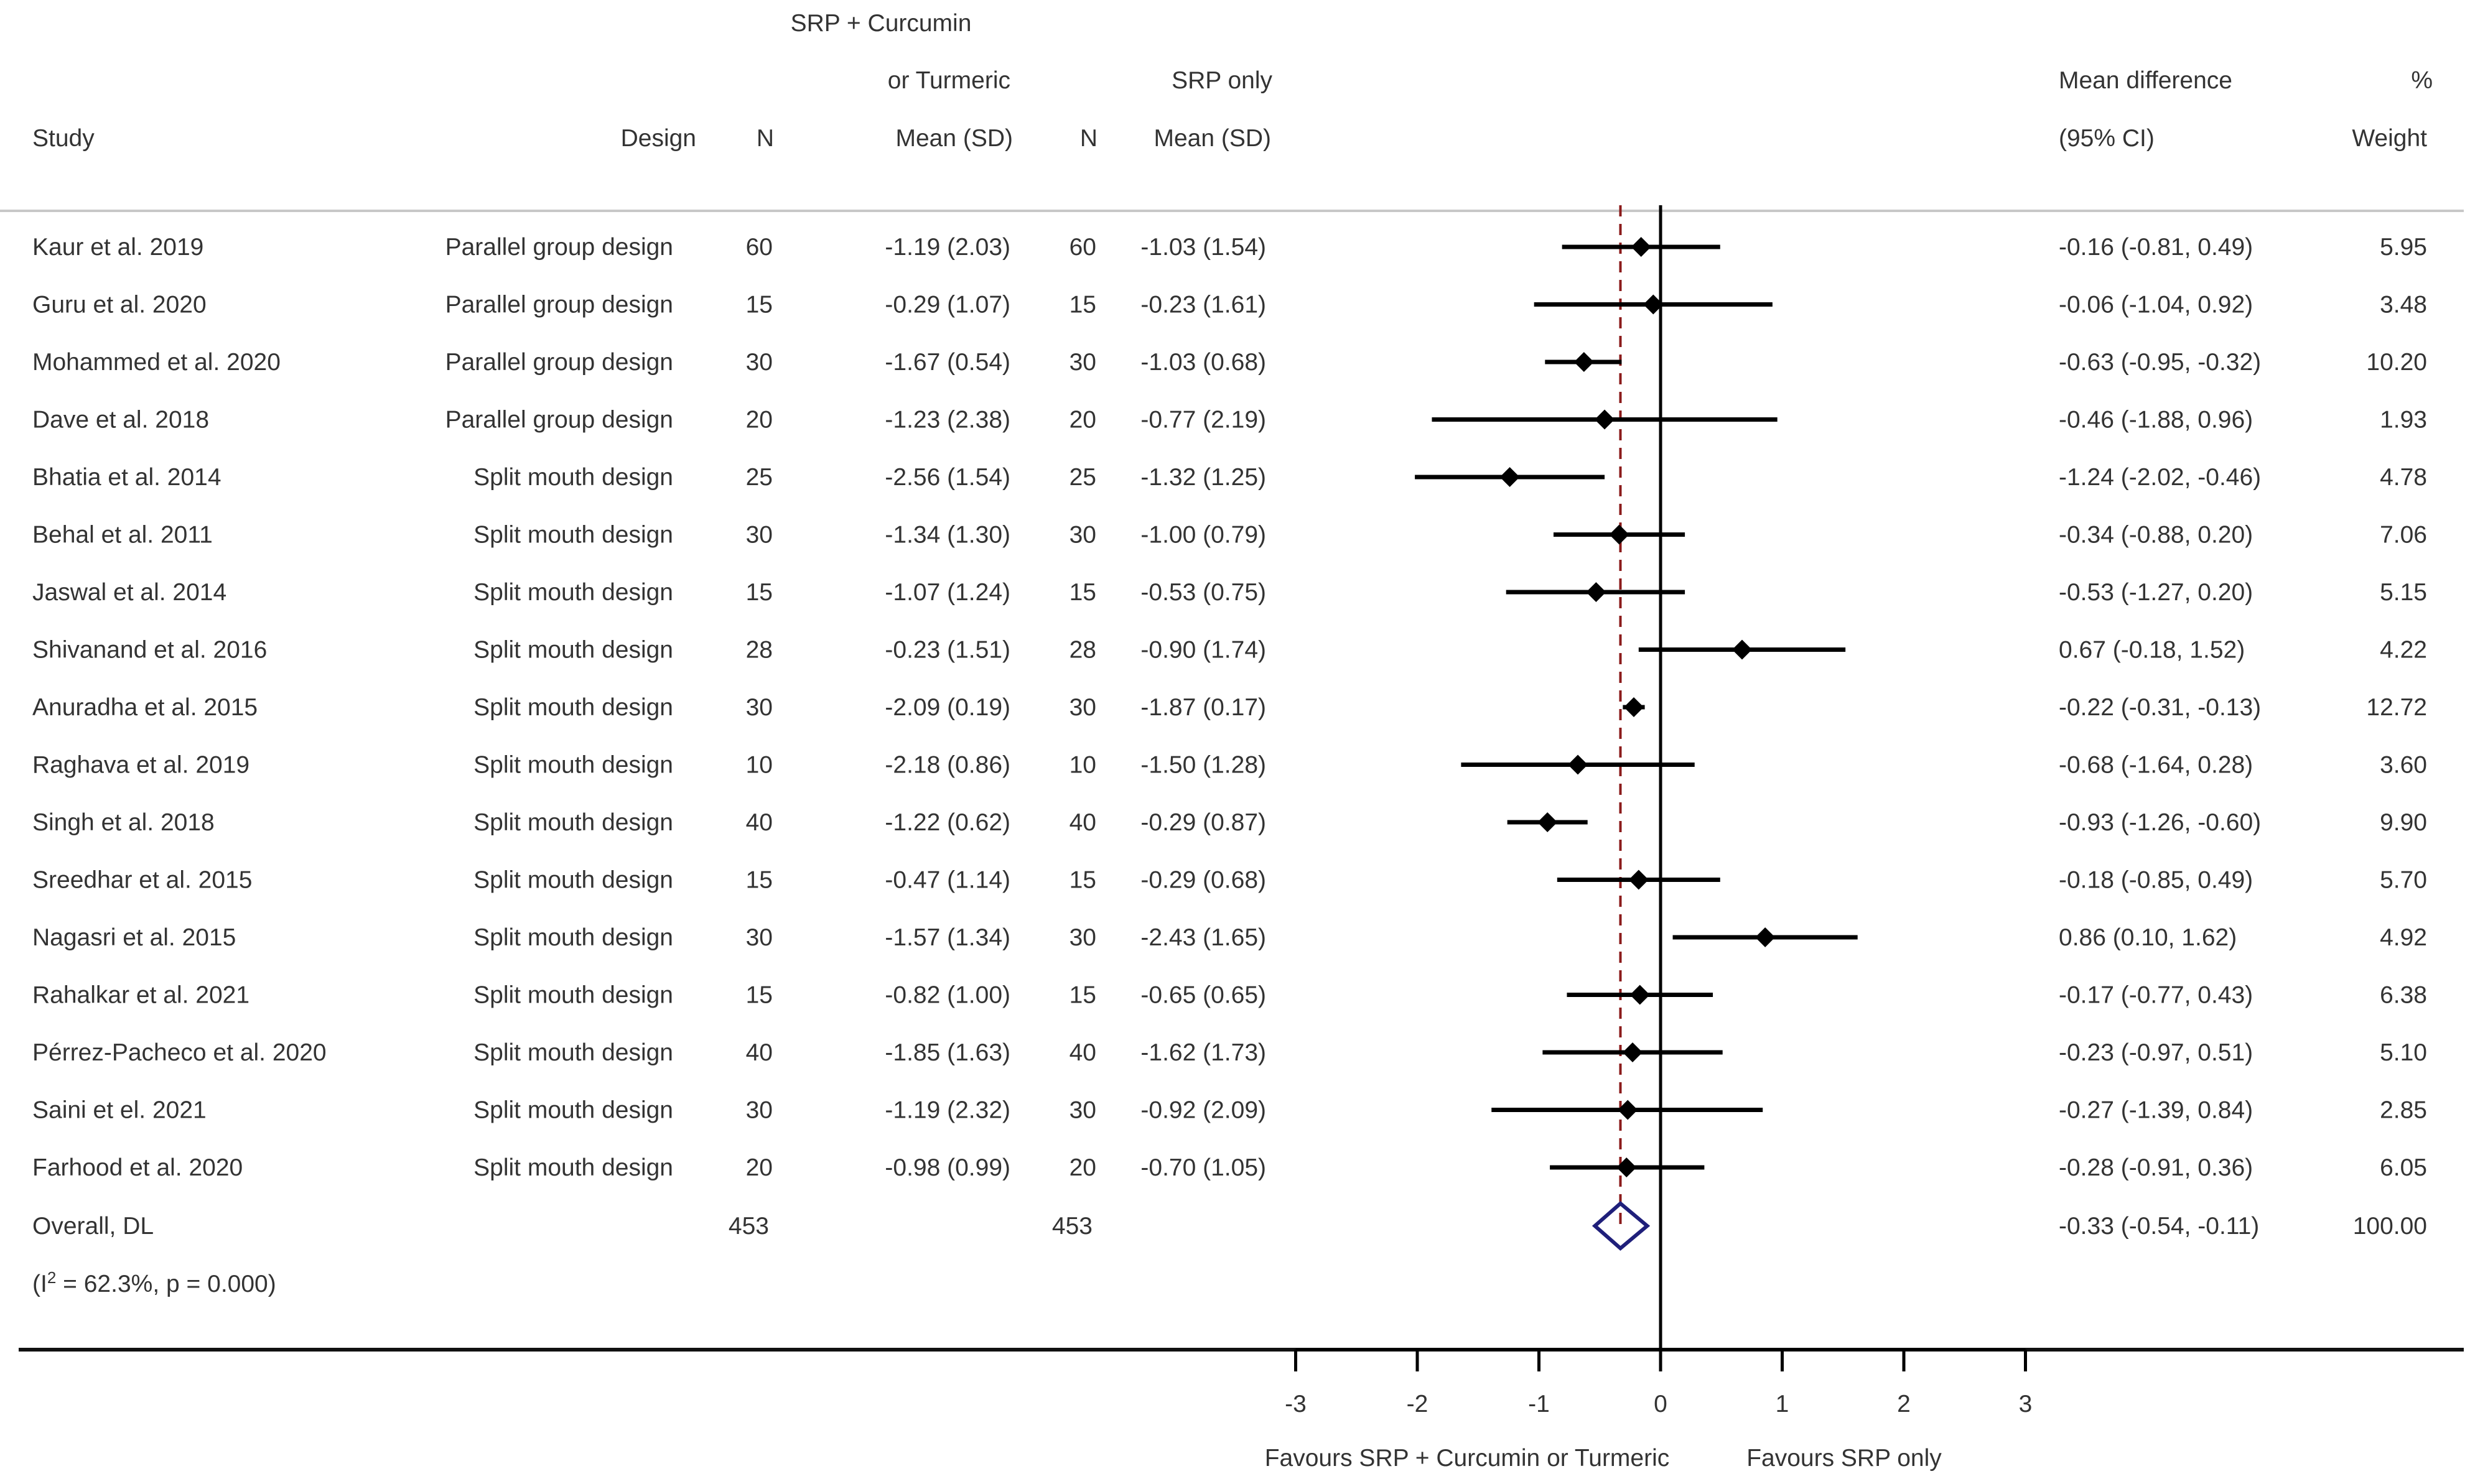 The image size is (2470, 1484). What do you see at coordinates (1203, 651) in the screenshot?
I see `study-mean-ctrl: -0.90 (1.74)` at bounding box center [1203, 651].